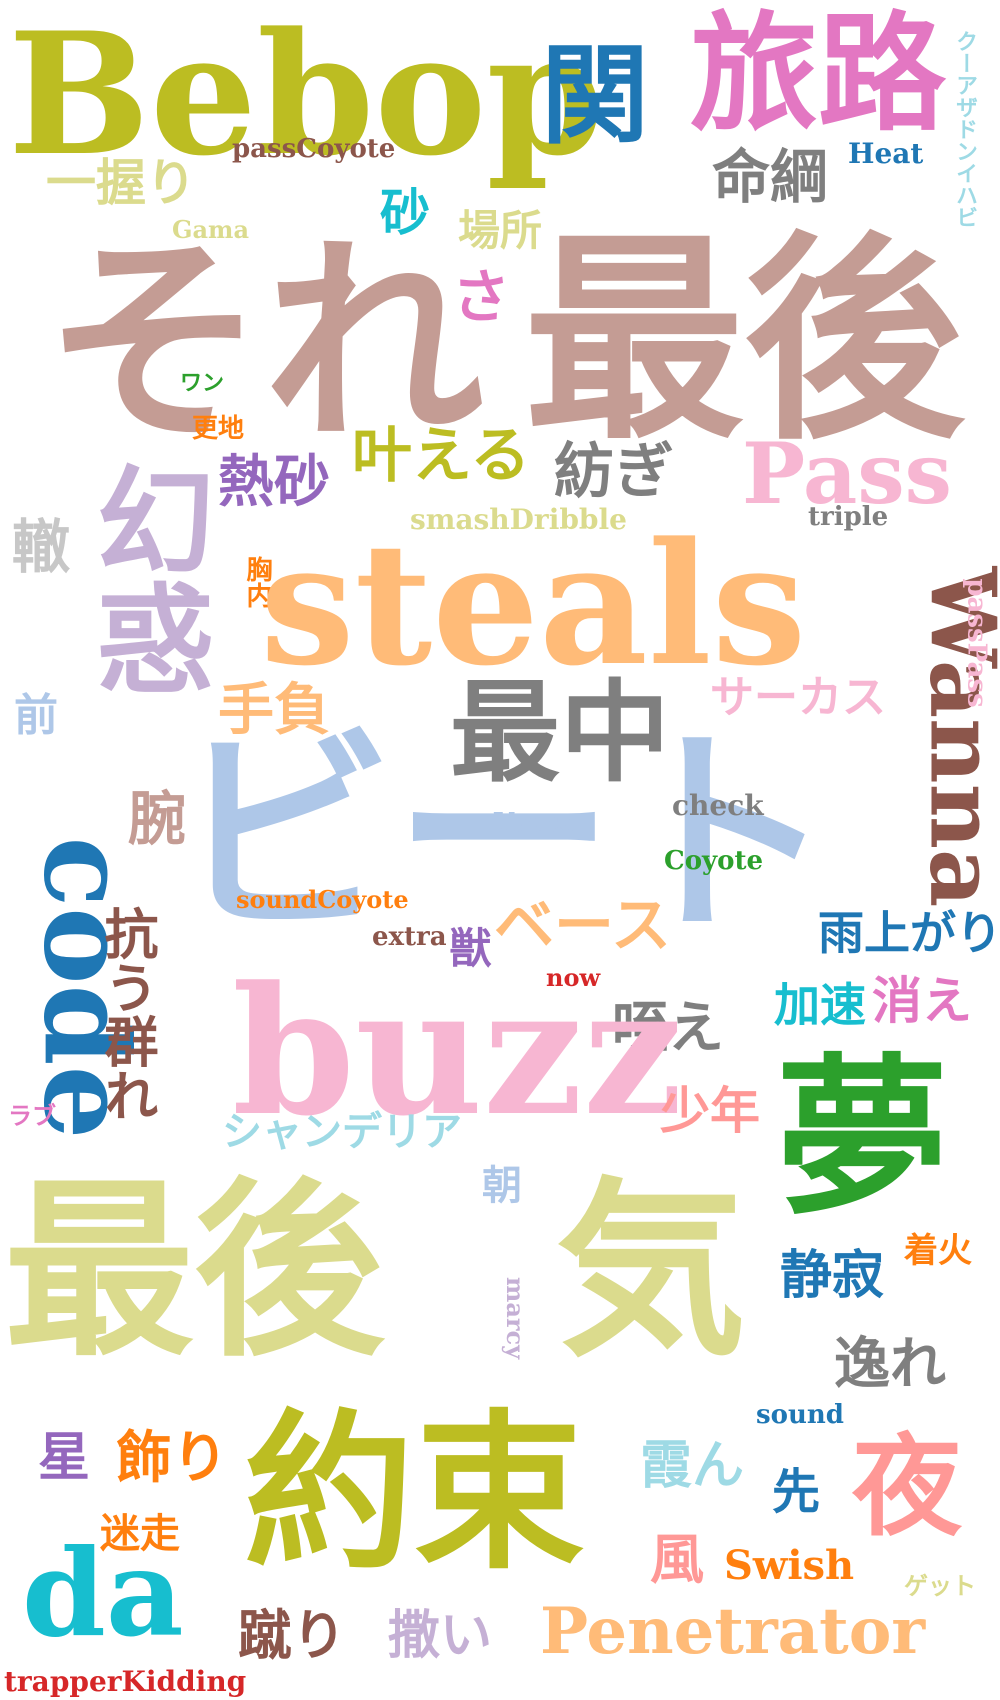  I want to click on word-mae: 前, so click(36, 715).